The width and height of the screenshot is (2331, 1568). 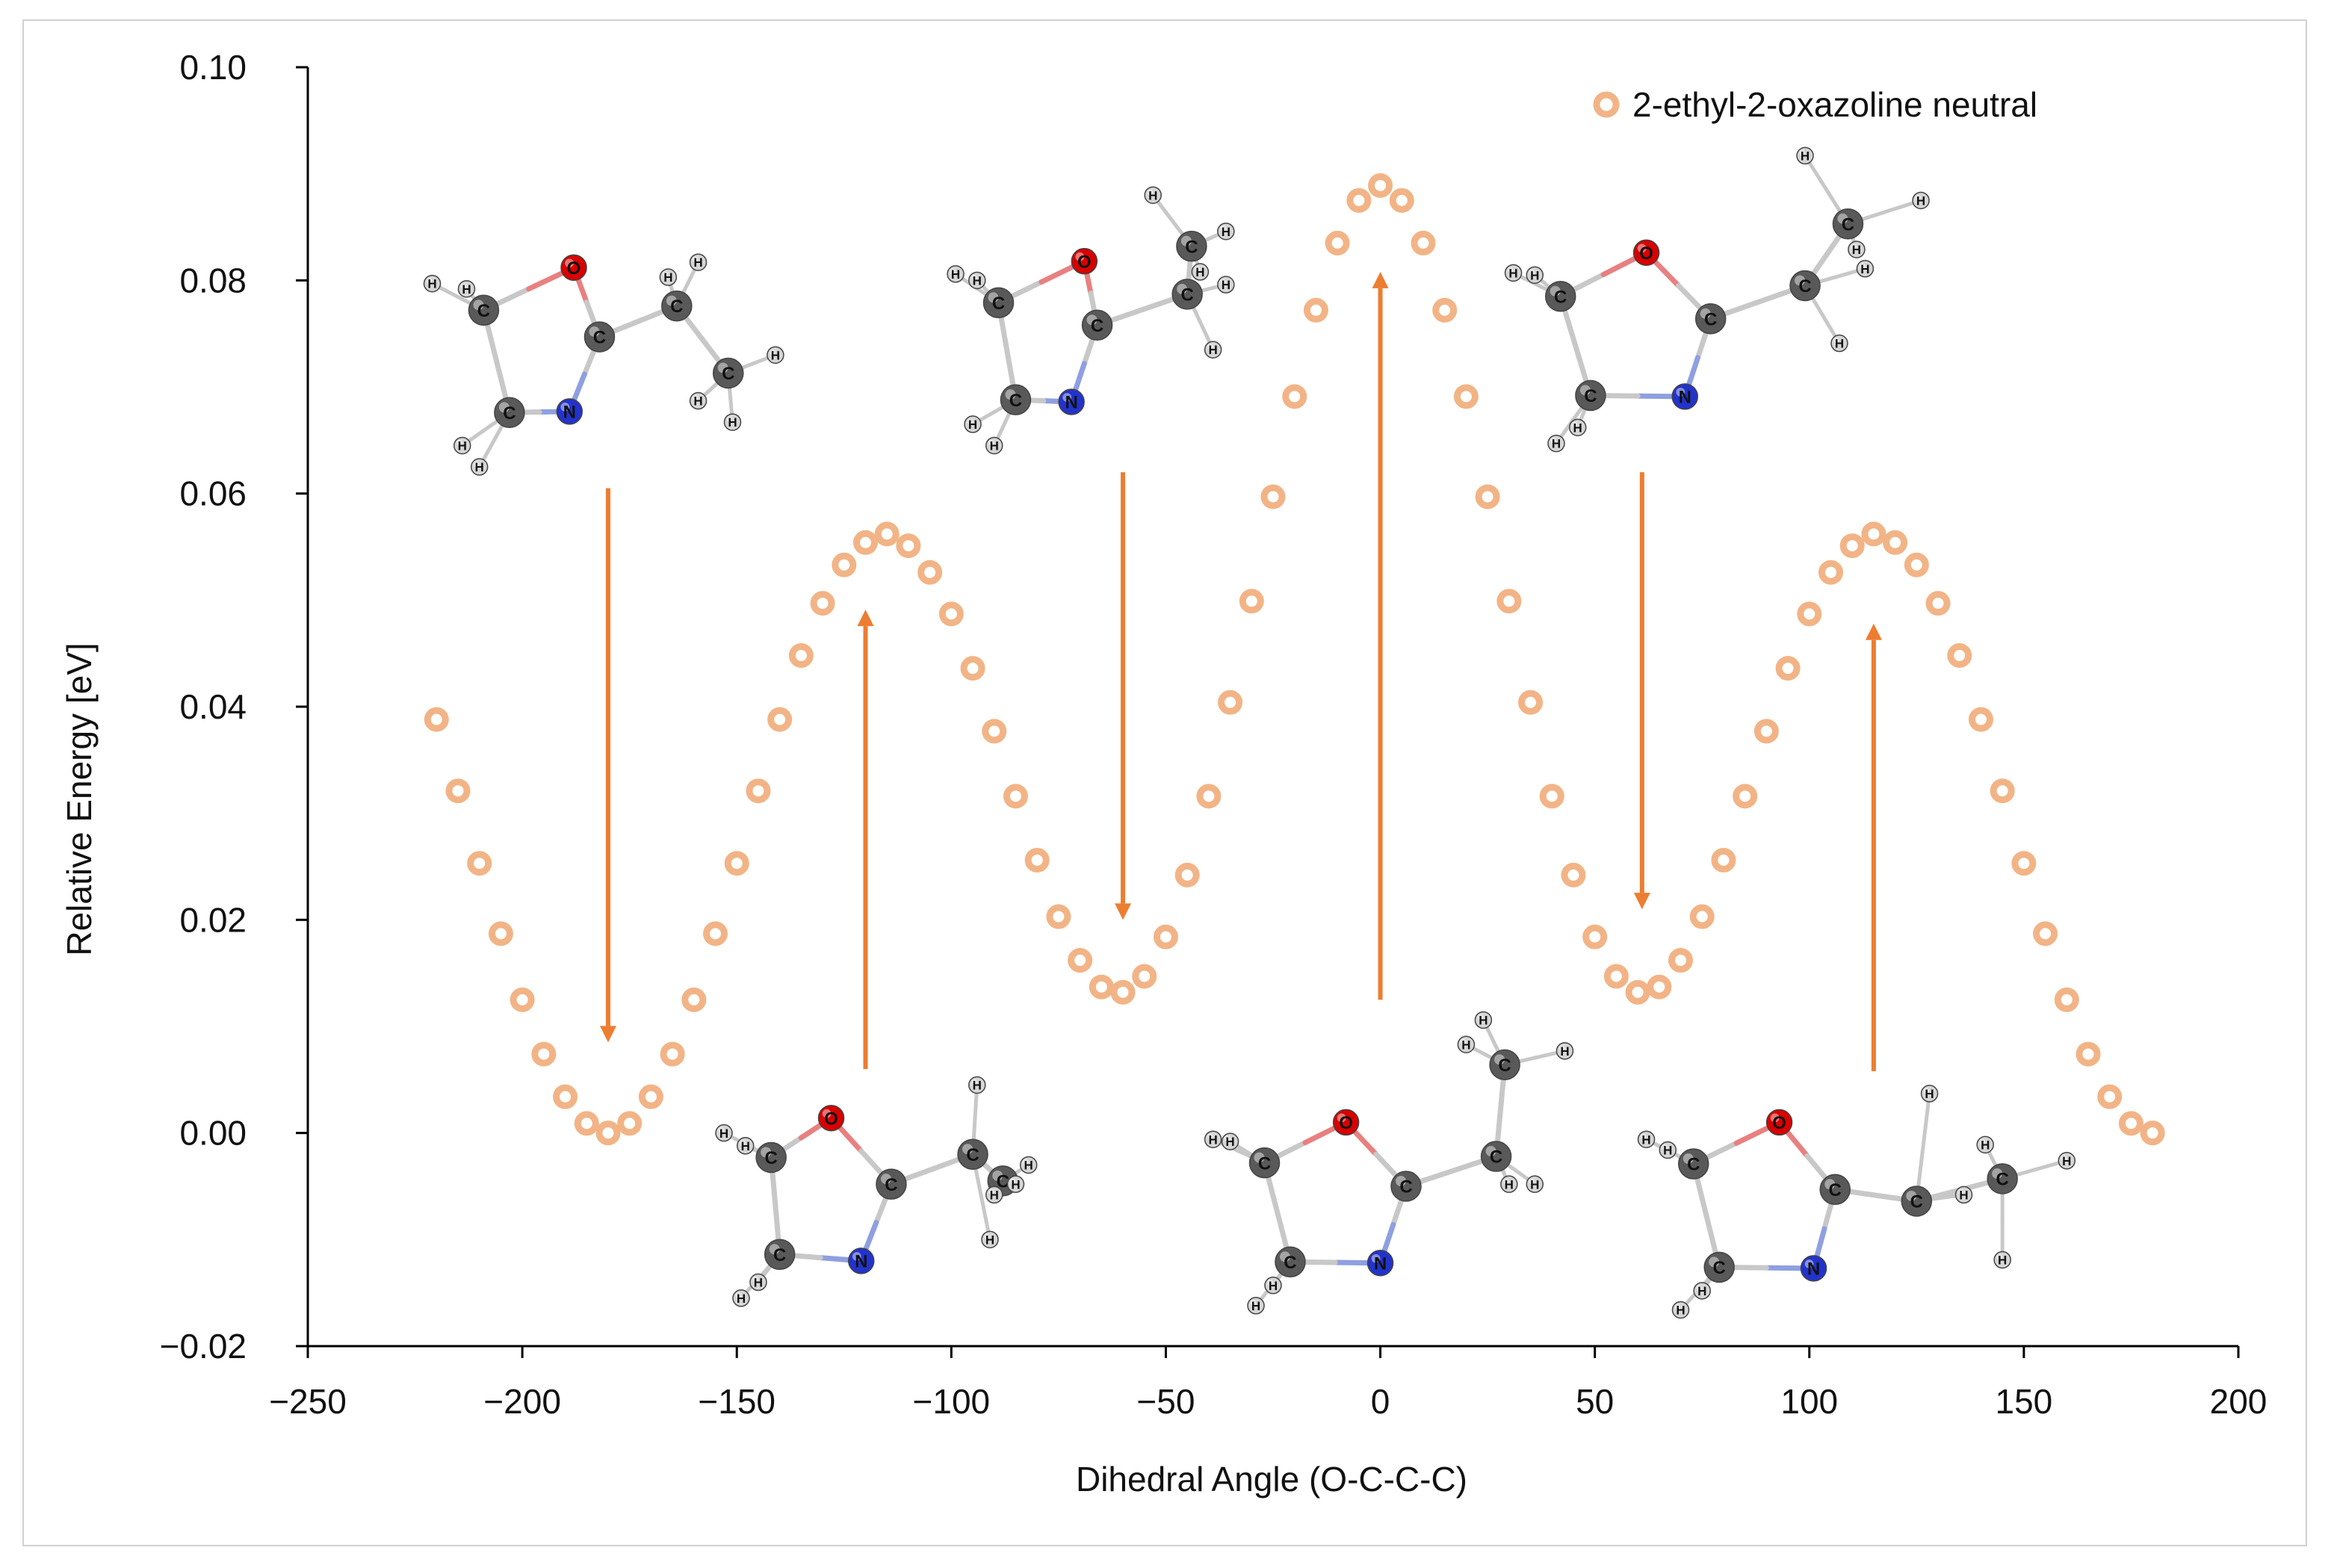 What do you see at coordinates (574, 267) in the screenshot?
I see `atom-o` at bounding box center [574, 267].